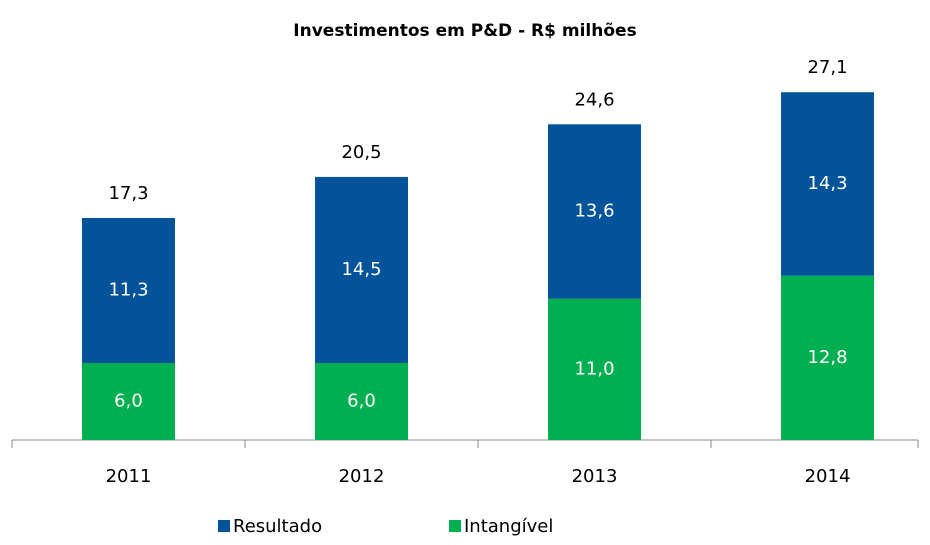 The height and width of the screenshot is (545, 930). I want to click on legend-label: Intangível, so click(508, 526).